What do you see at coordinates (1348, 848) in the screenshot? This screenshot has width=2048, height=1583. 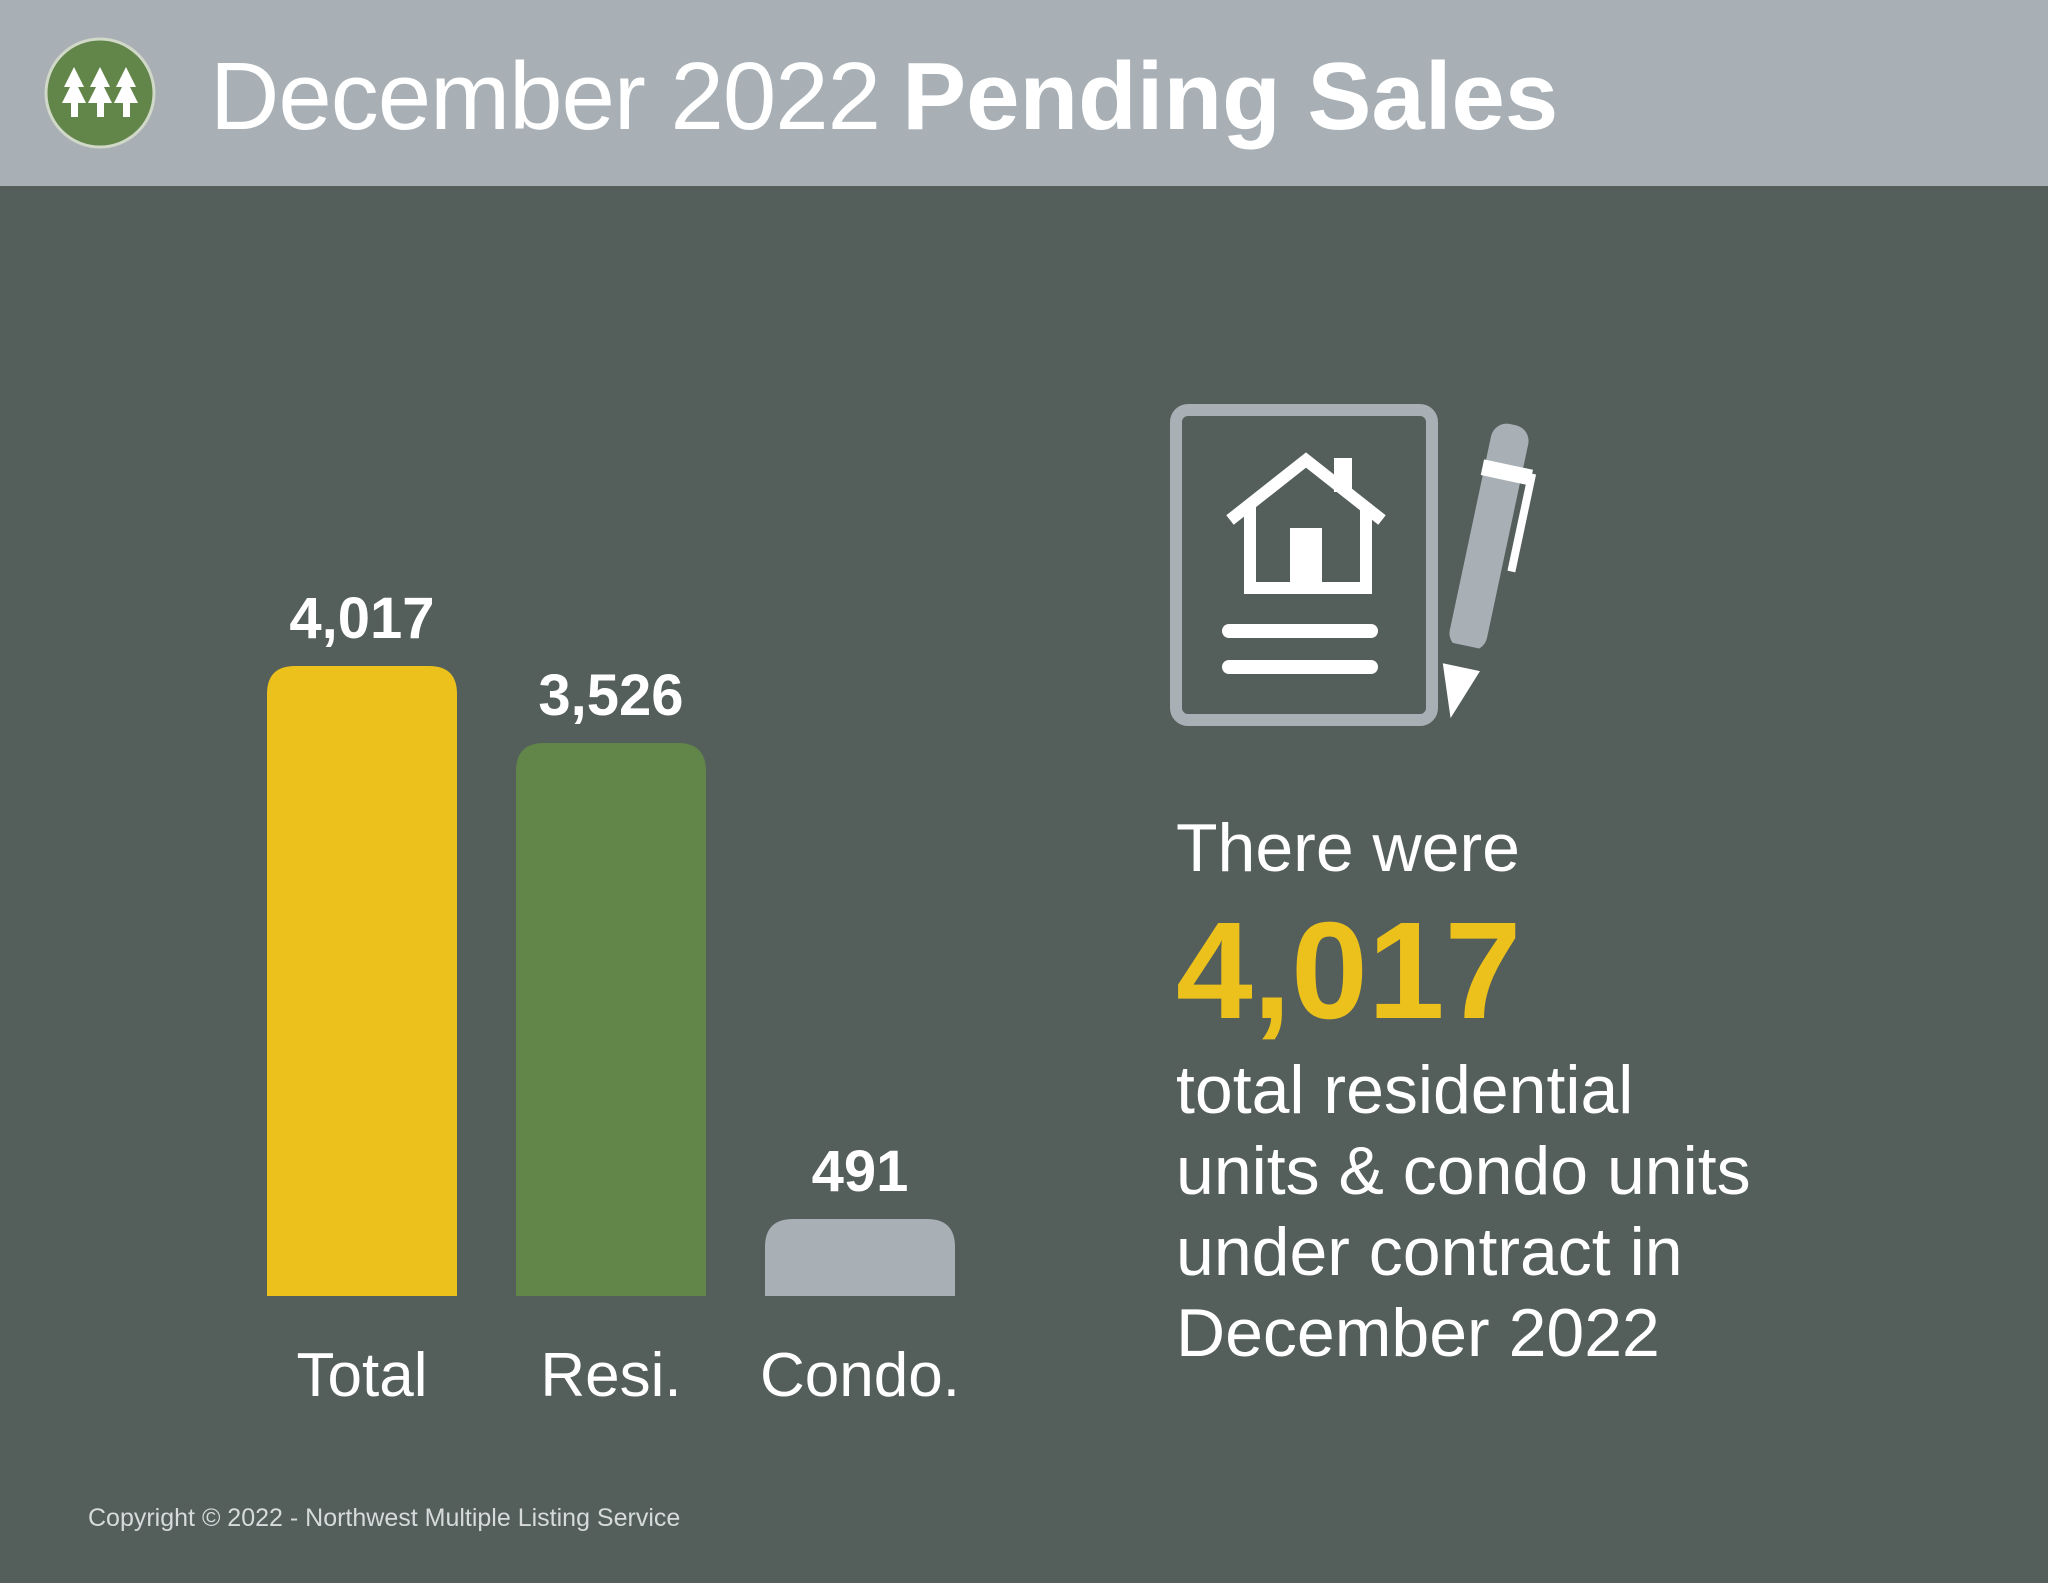 I see `summary-intro: There were` at bounding box center [1348, 848].